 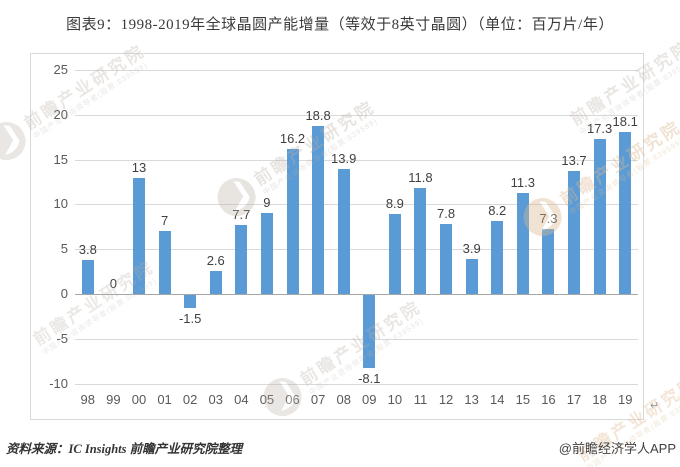 What do you see at coordinates (60, 159) in the screenshot?
I see `y-tick-label: 15` at bounding box center [60, 159].